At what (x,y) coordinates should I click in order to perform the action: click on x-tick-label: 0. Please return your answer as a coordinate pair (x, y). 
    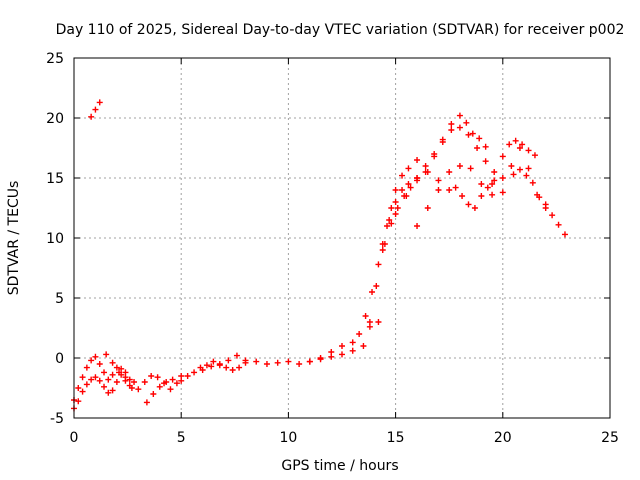
    Looking at the image, I should click on (74, 438).